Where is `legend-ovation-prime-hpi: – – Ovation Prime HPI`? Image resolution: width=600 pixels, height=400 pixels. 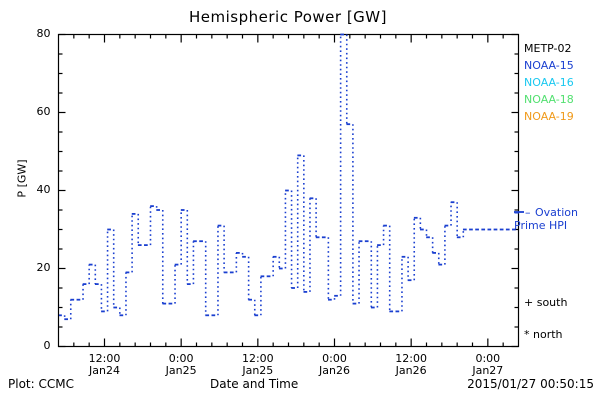 legend-ovation-prime-hpi: – – Ovation Prime HPI is located at coordinates (557, 219).